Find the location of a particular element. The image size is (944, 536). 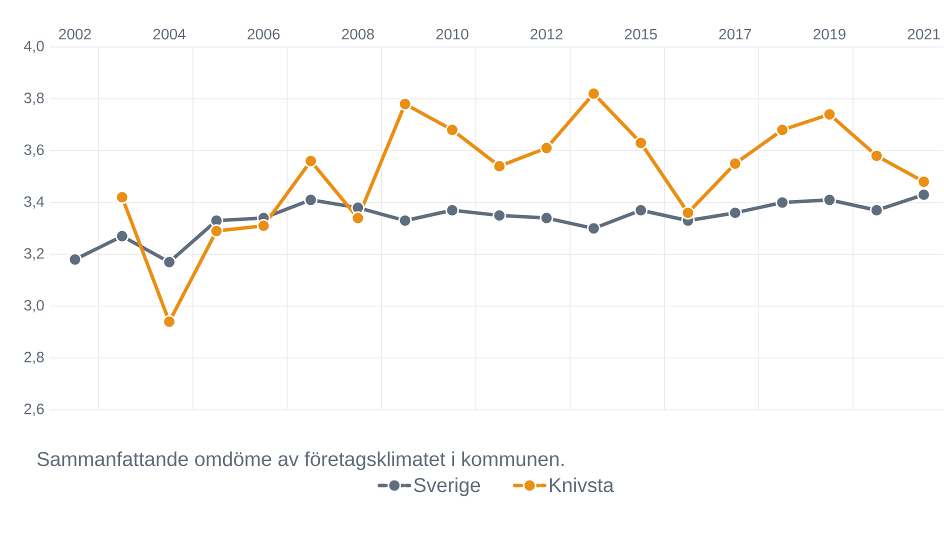

x-tick-label: 2002 is located at coordinates (75, 34).